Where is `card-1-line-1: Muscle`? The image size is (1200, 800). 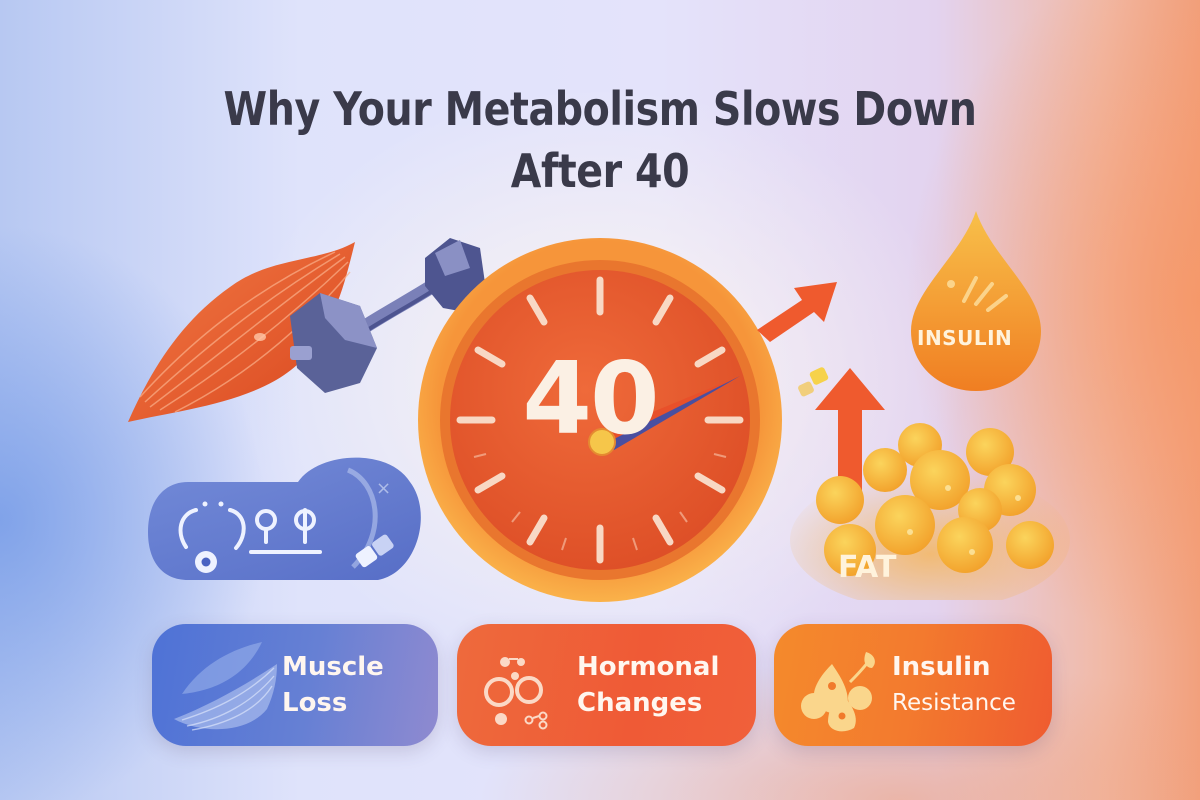 card-1-line-1: Muscle is located at coordinates (333, 667).